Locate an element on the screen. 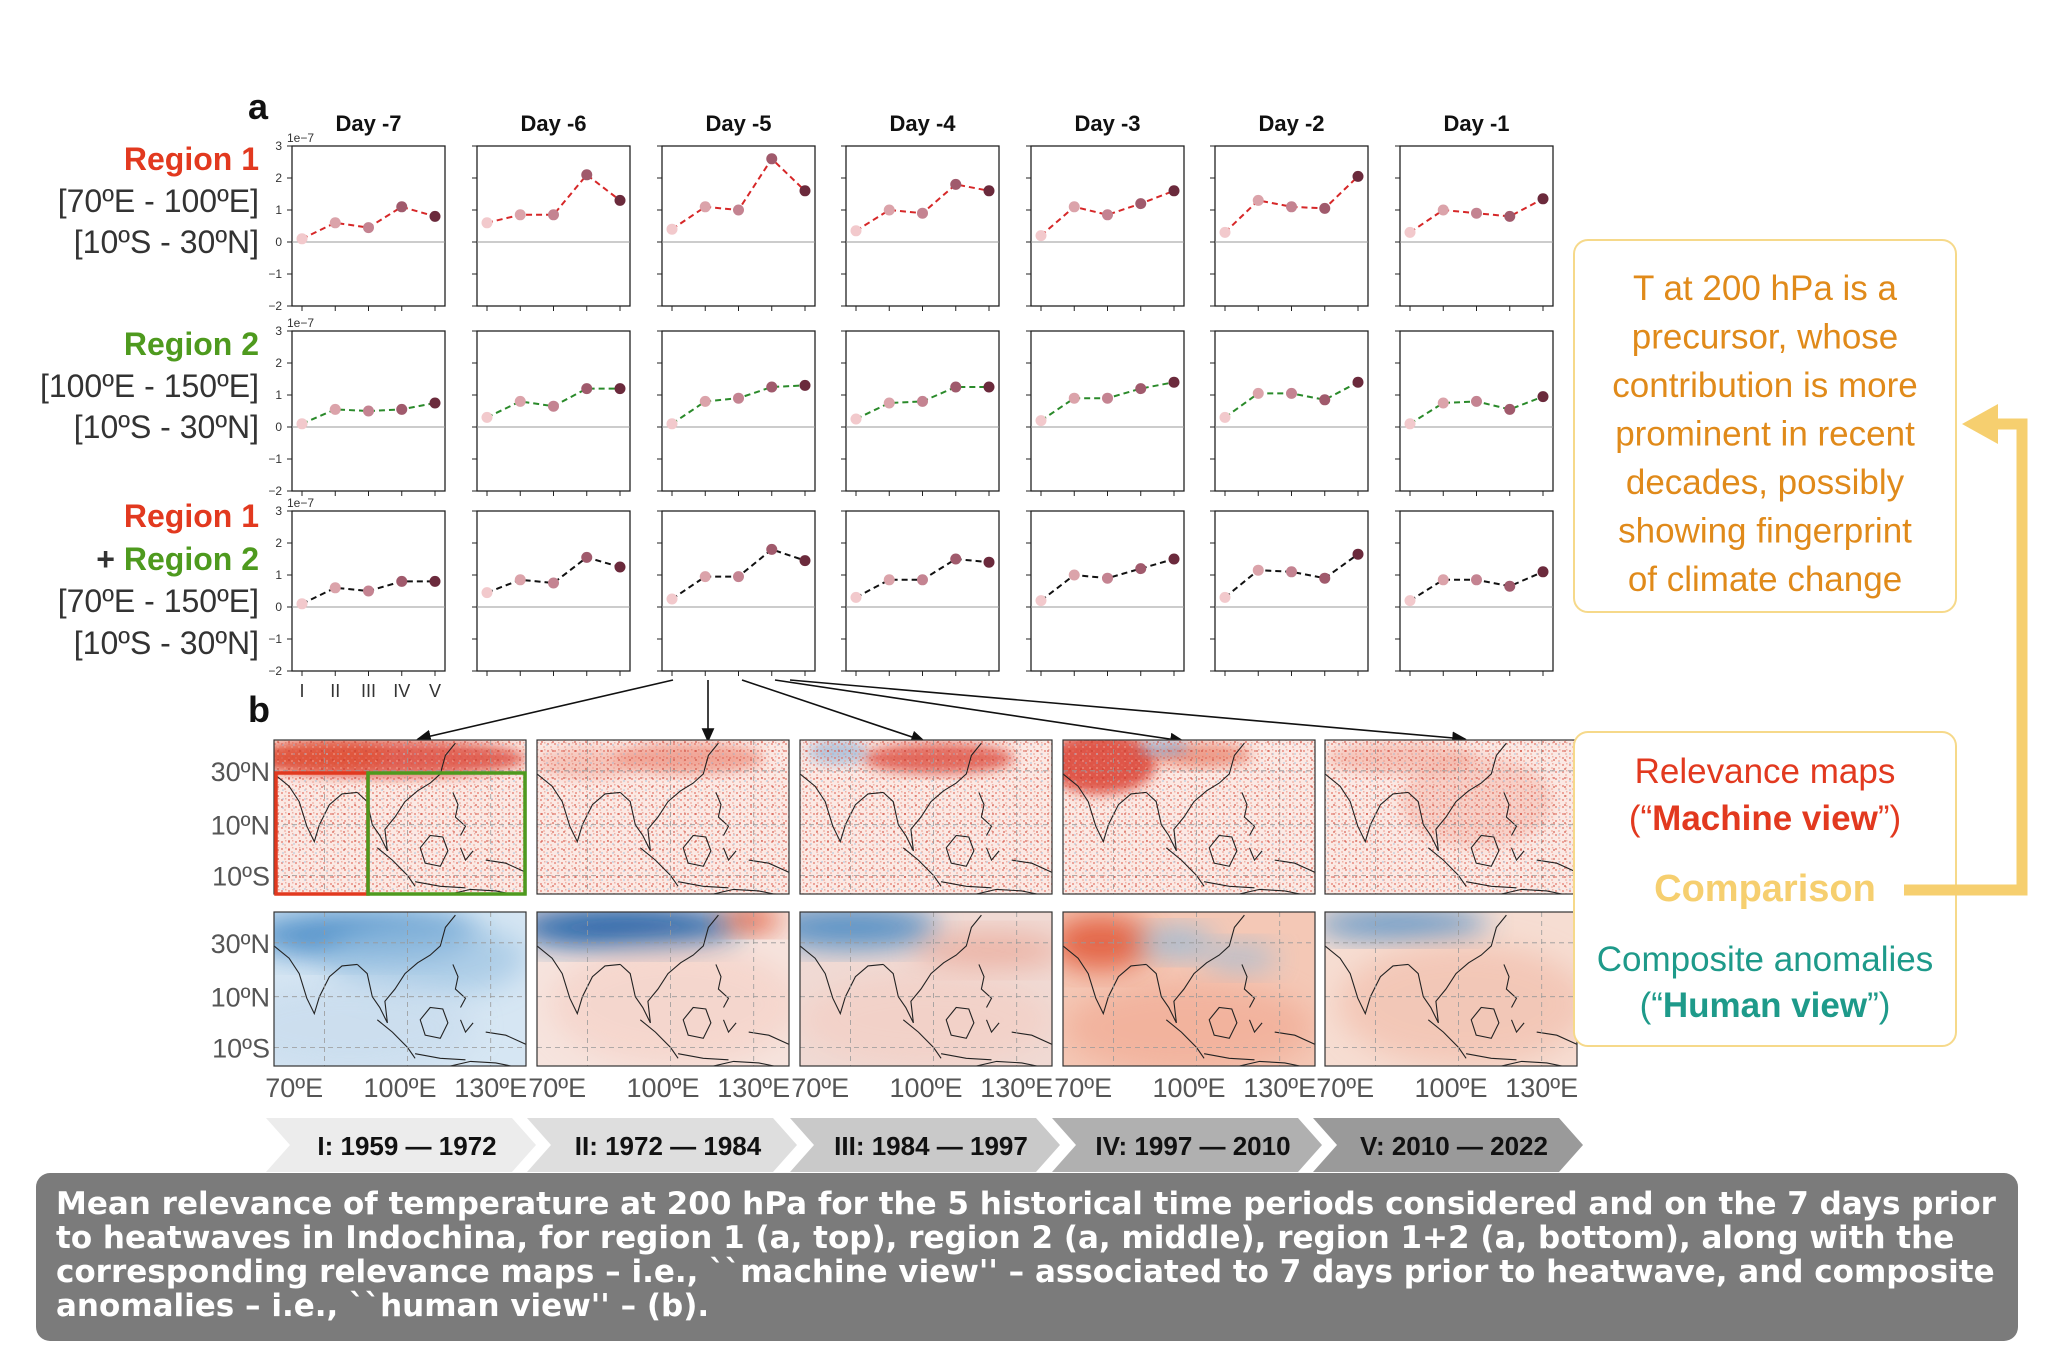 The height and width of the screenshot is (1365, 2048). x-tick-label: IV is located at coordinates (401, 691).